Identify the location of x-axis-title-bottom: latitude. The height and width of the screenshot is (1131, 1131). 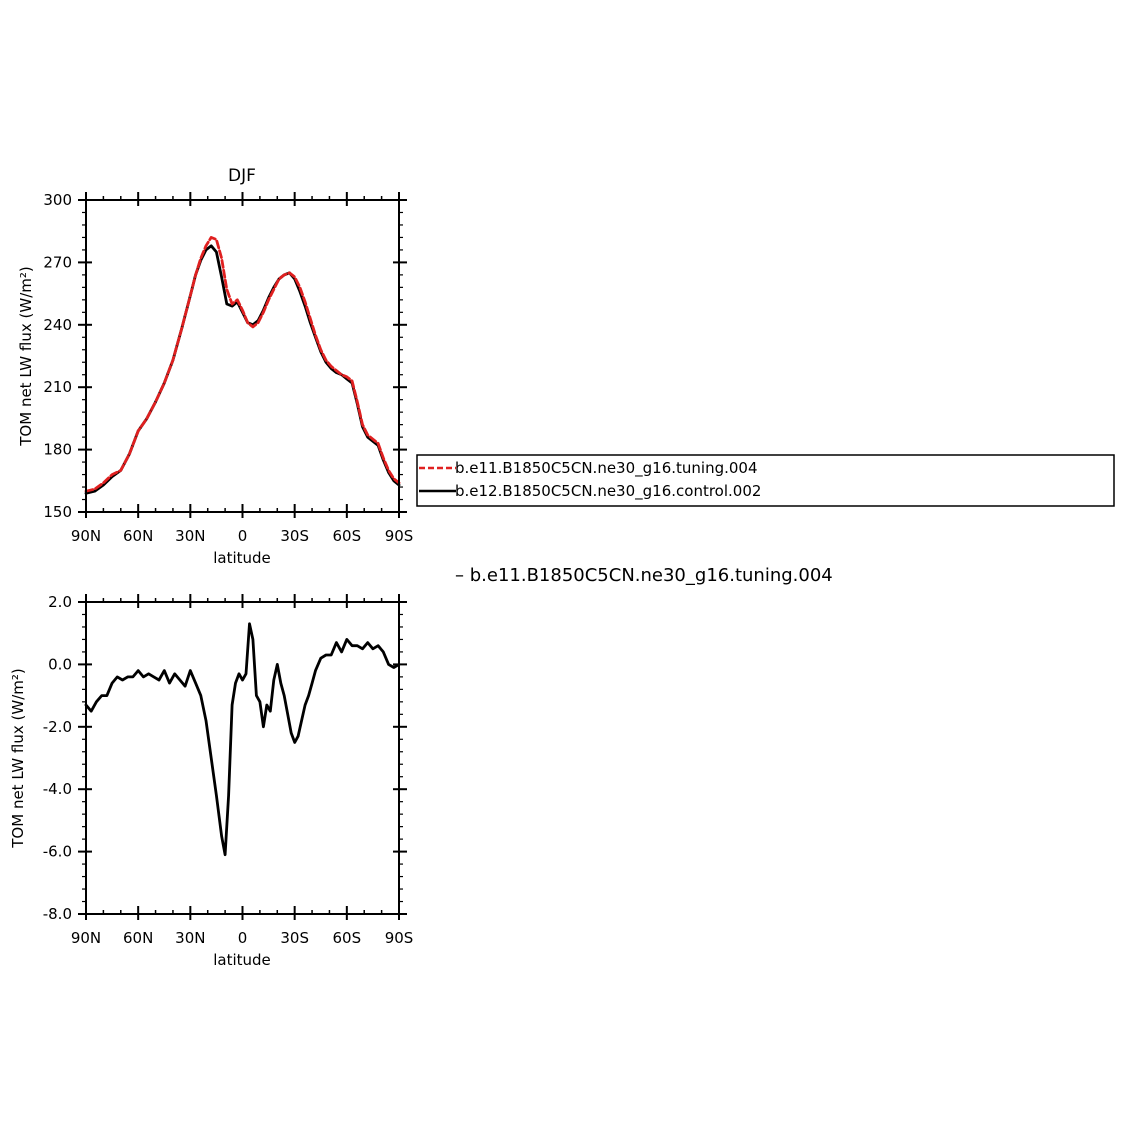
(242, 960).